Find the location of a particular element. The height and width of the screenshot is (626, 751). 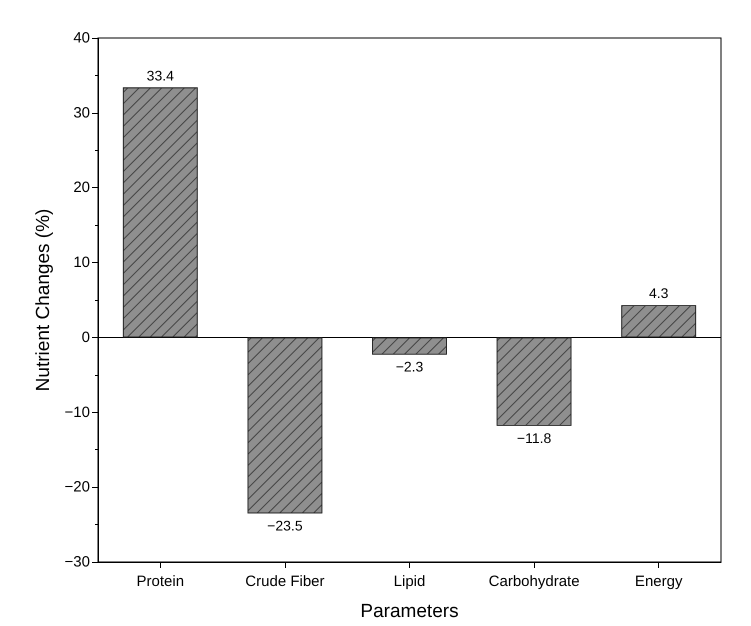

x-tick-label: Crude Fiber is located at coordinates (284, 581).